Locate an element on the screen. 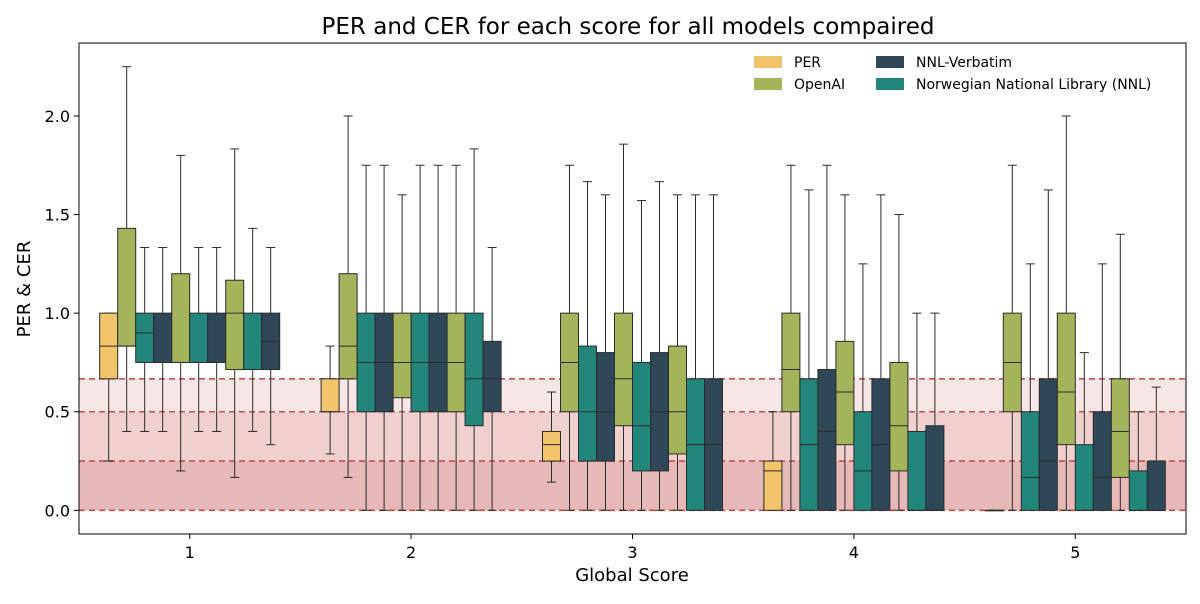  legend-label: Norwegian National Library (NNL) is located at coordinates (1033, 85).